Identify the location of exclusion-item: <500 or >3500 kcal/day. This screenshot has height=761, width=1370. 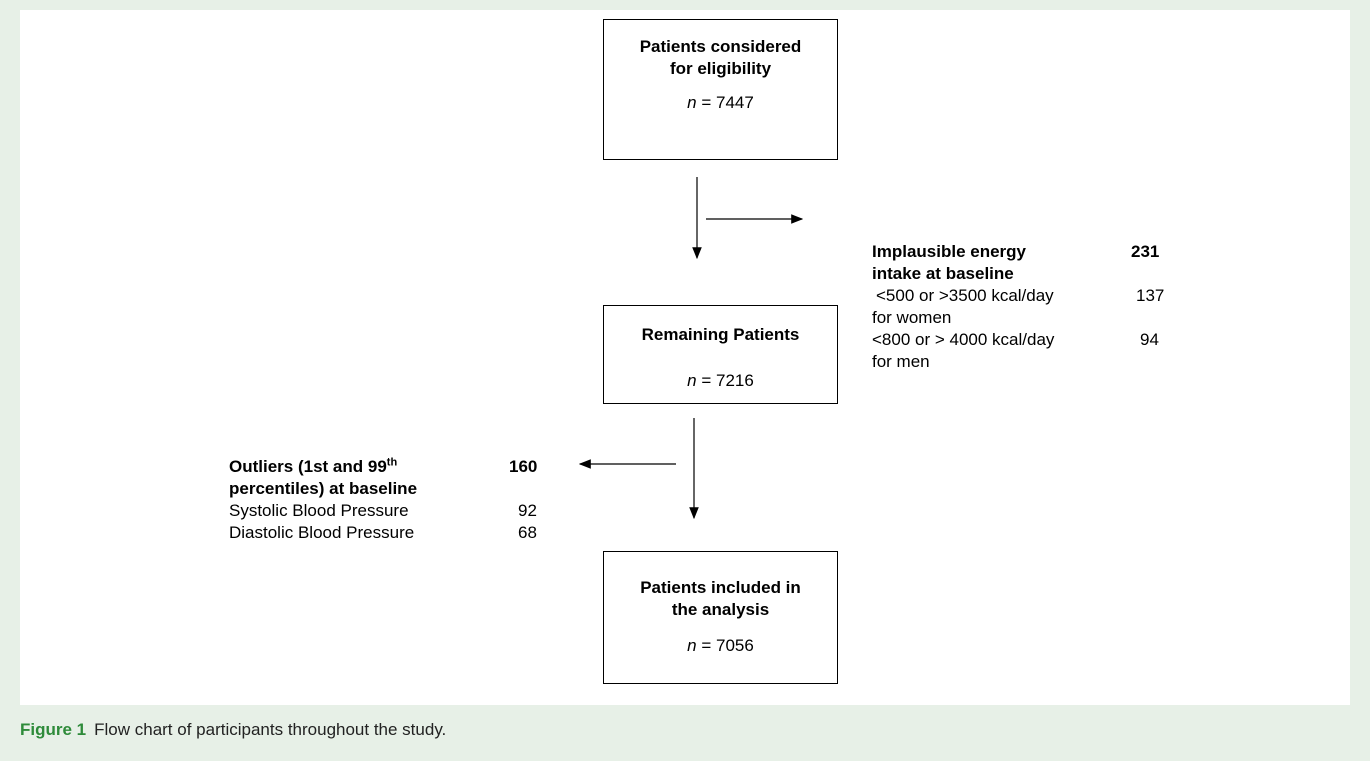
(965, 295).